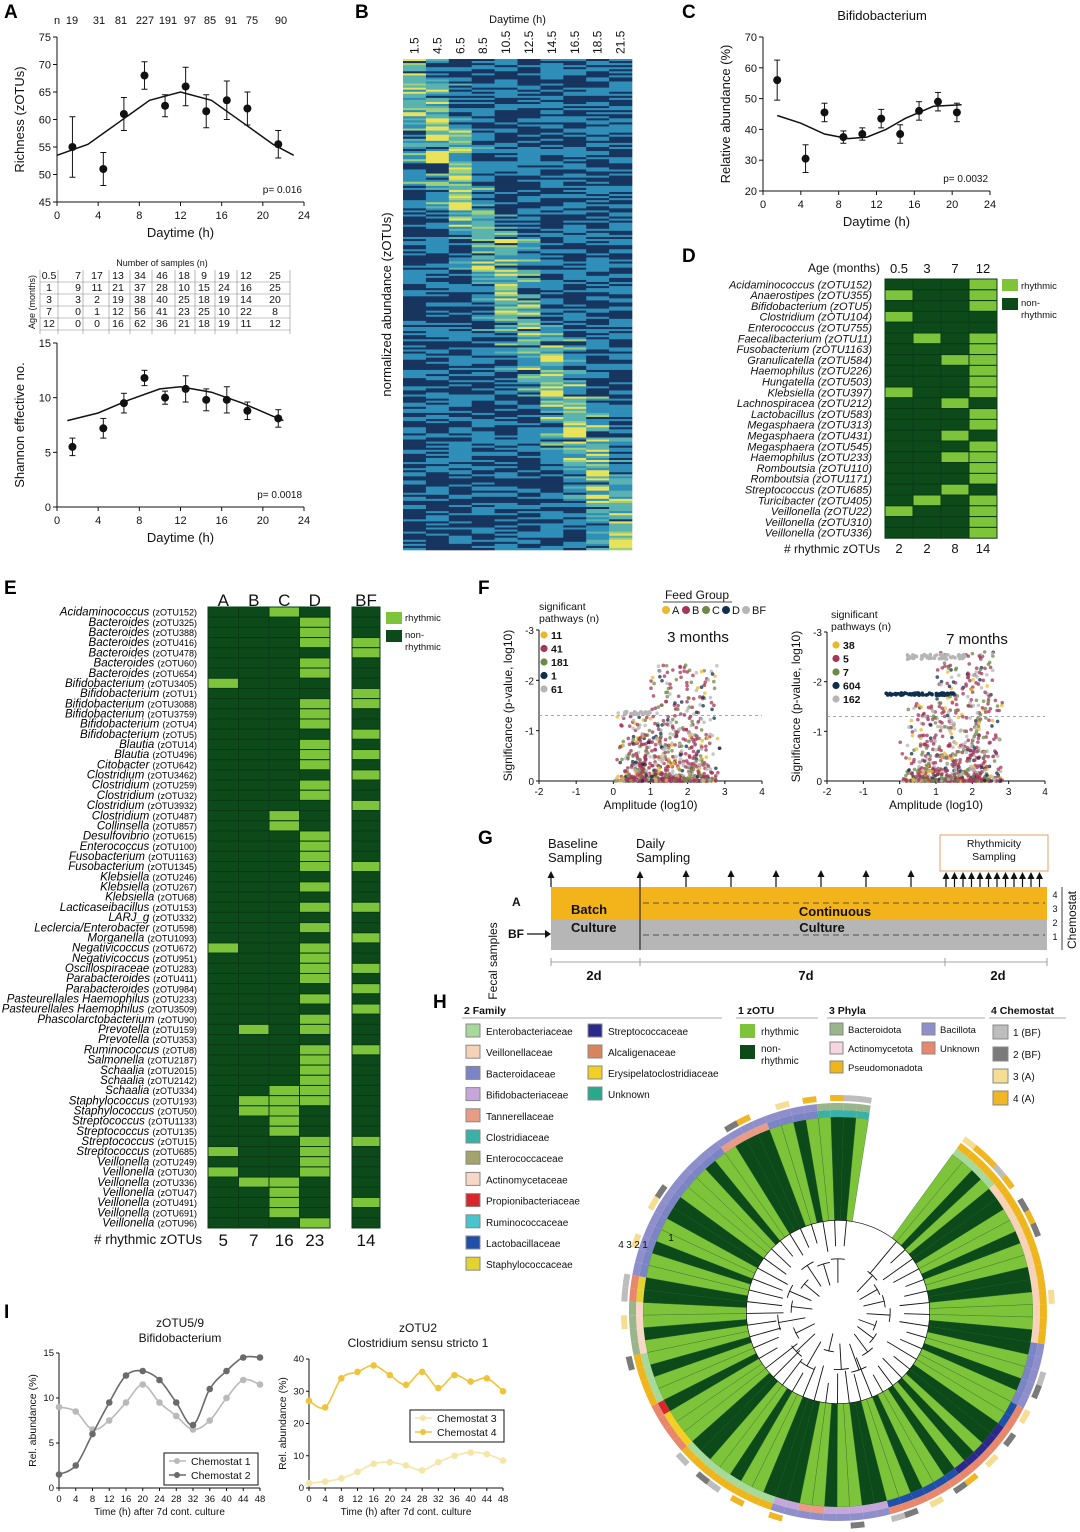 The height and width of the screenshot is (1532, 1080). What do you see at coordinates (143, 674) in the screenshot?
I see `heatmap-row-label: Bacteroides (zOTU654)` at bounding box center [143, 674].